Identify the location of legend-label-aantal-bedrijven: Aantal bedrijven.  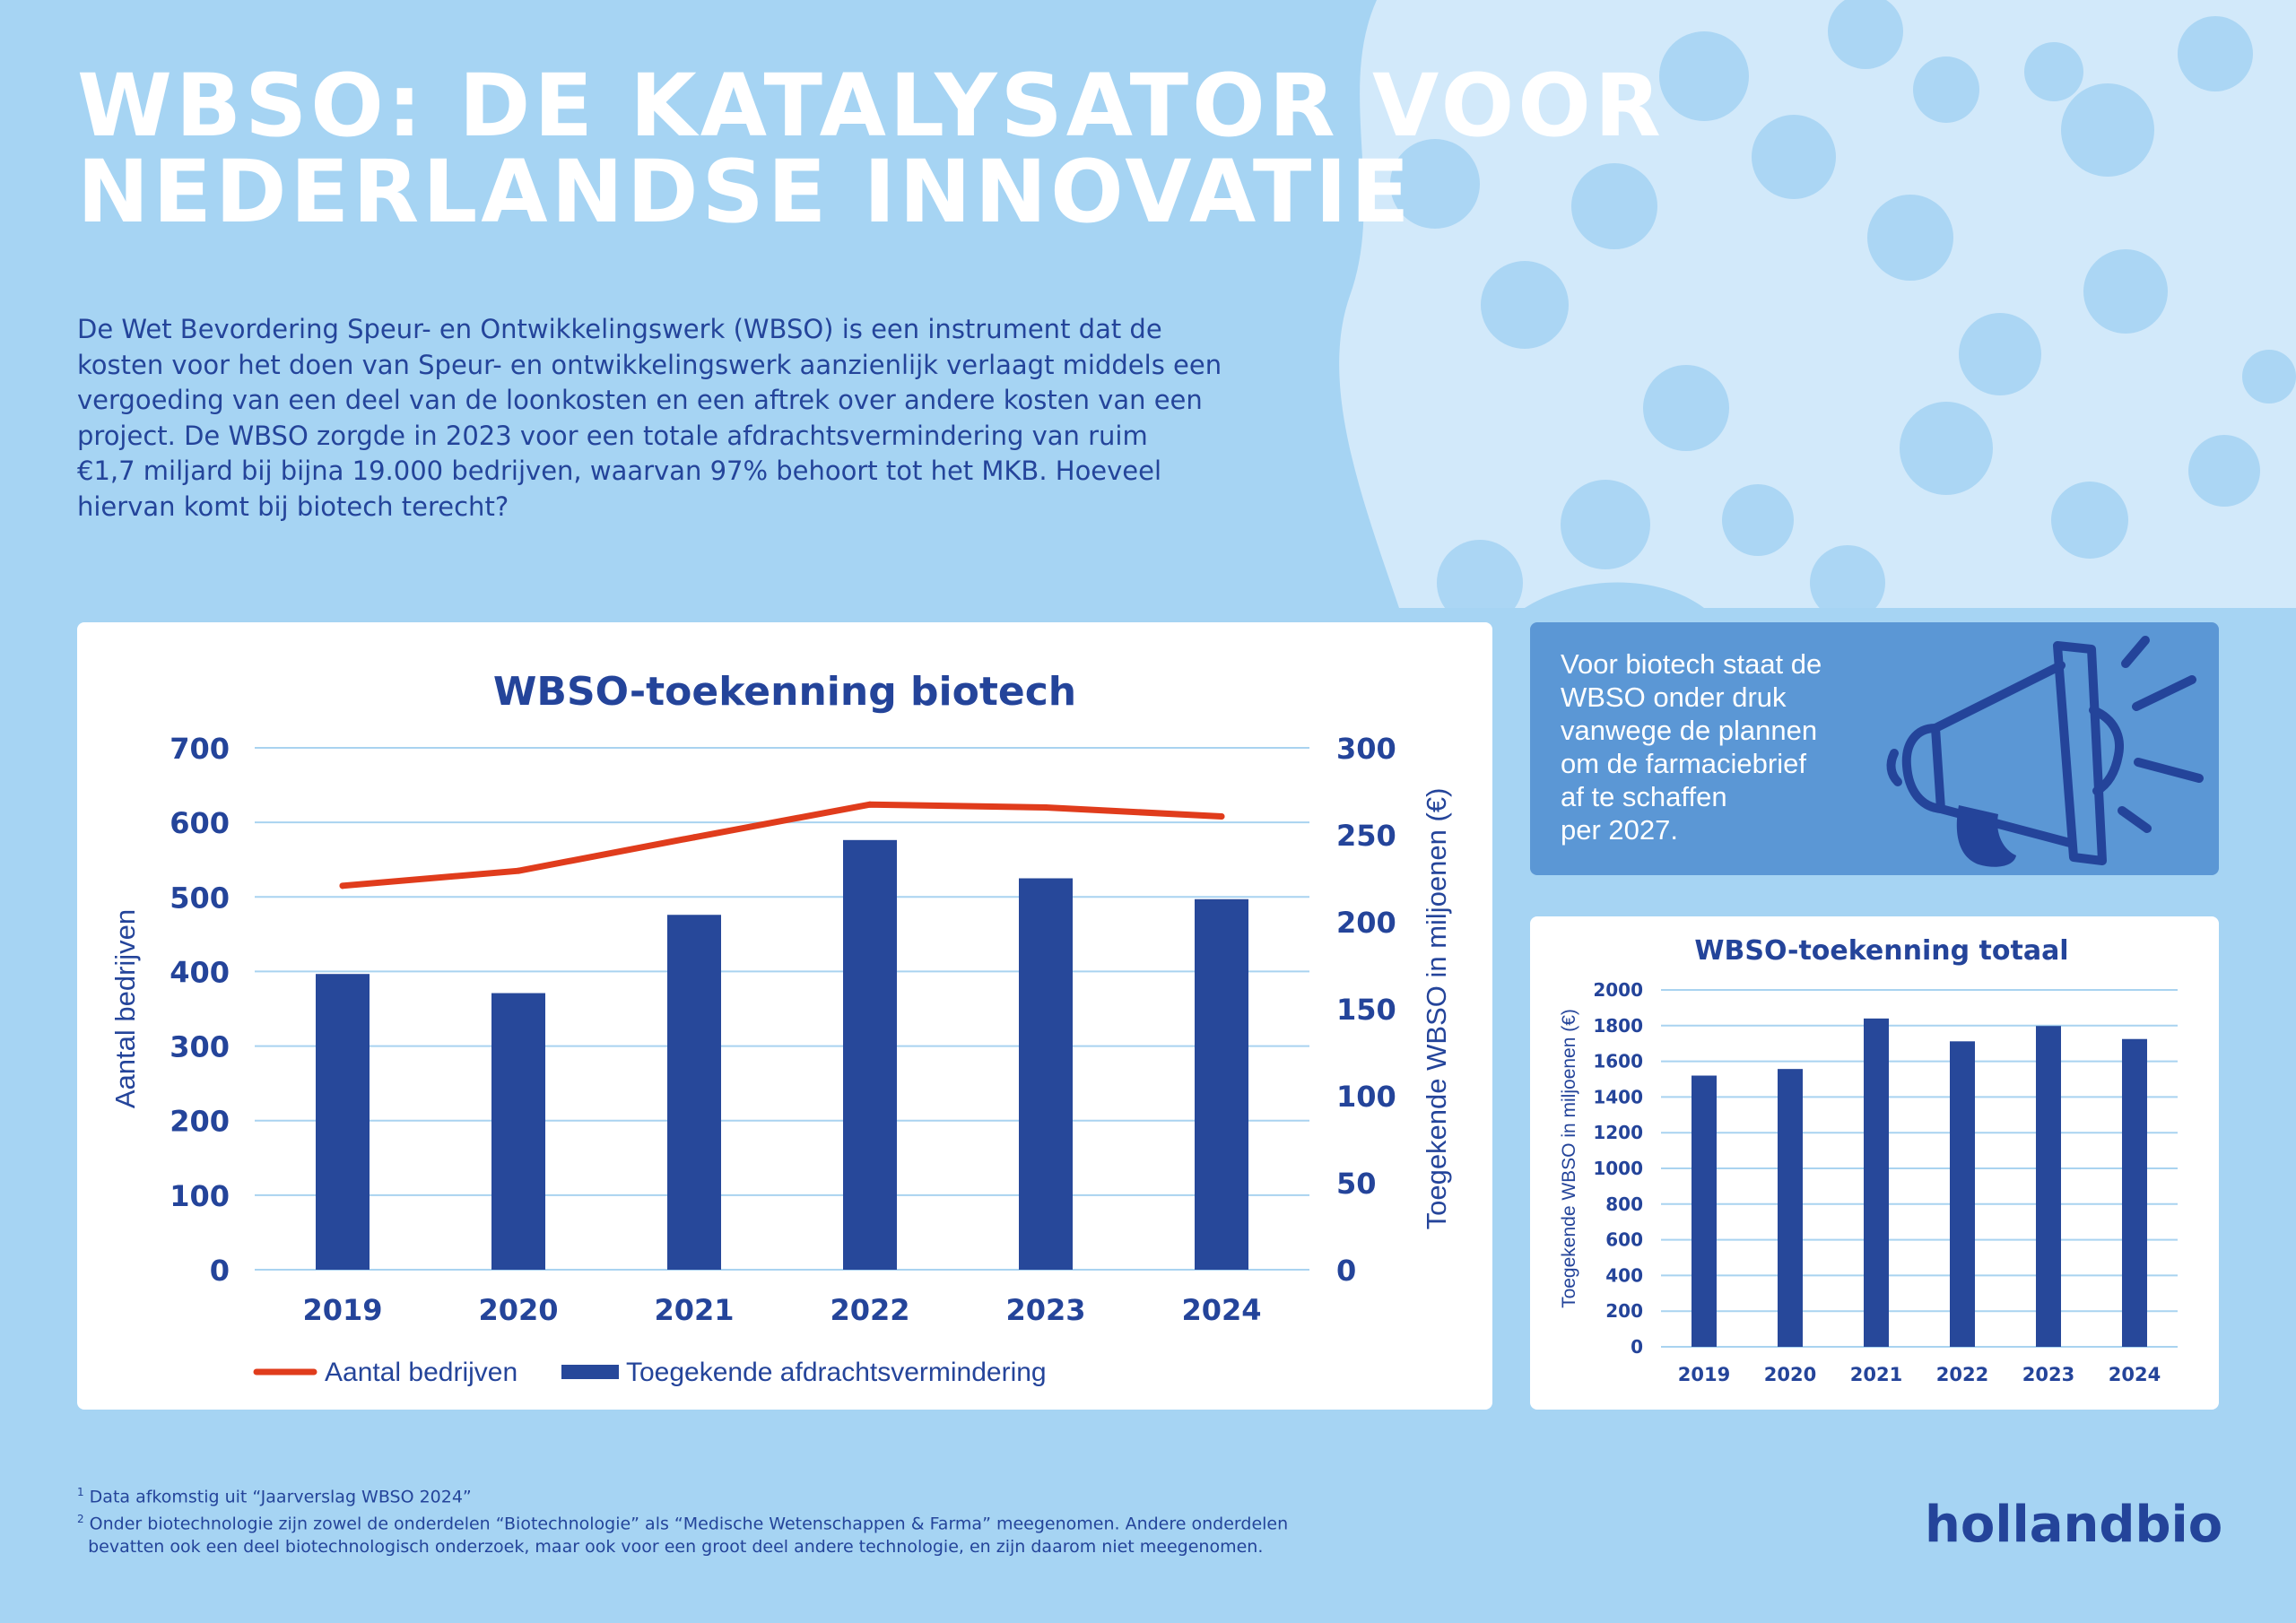
(421, 1372).